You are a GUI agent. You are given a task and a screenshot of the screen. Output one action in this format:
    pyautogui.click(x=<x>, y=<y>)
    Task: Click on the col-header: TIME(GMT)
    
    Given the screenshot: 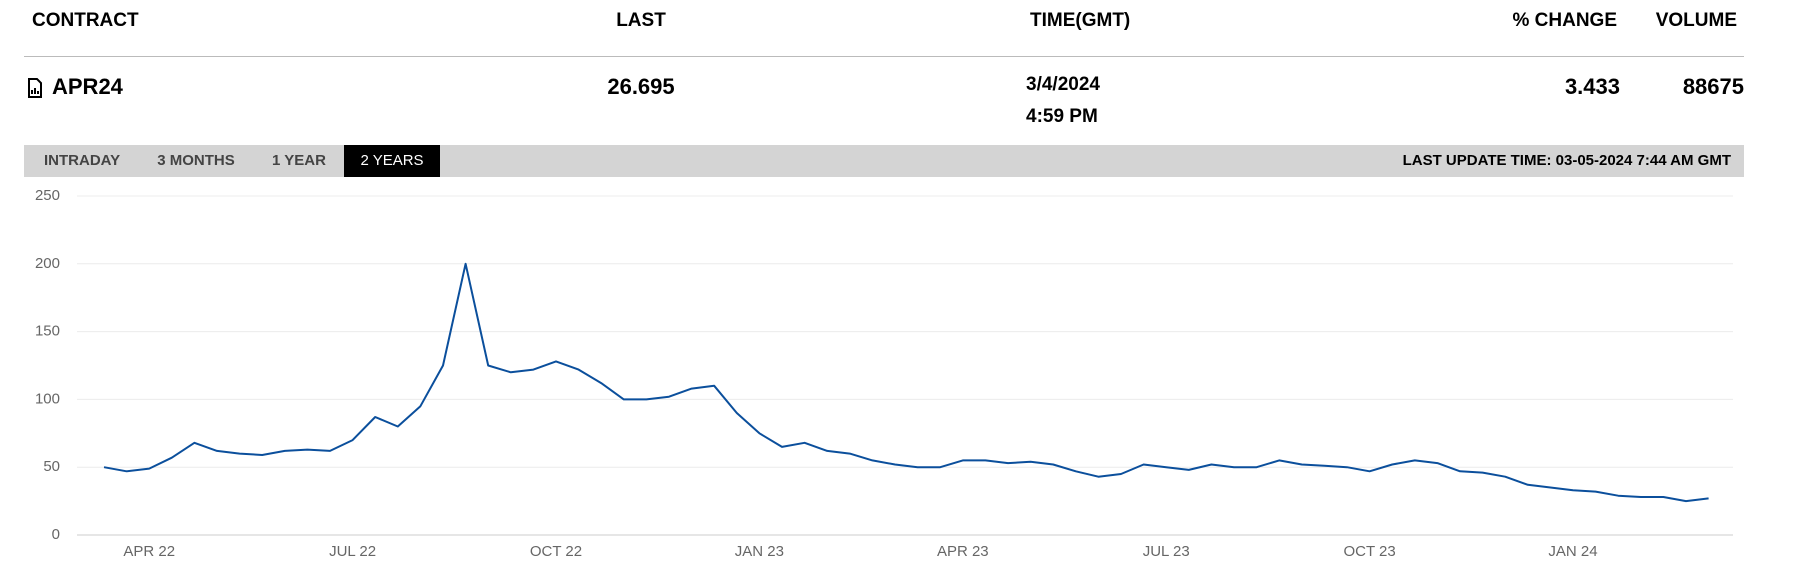 What is the action you would take?
    pyautogui.click(x=1080, y=20)
    